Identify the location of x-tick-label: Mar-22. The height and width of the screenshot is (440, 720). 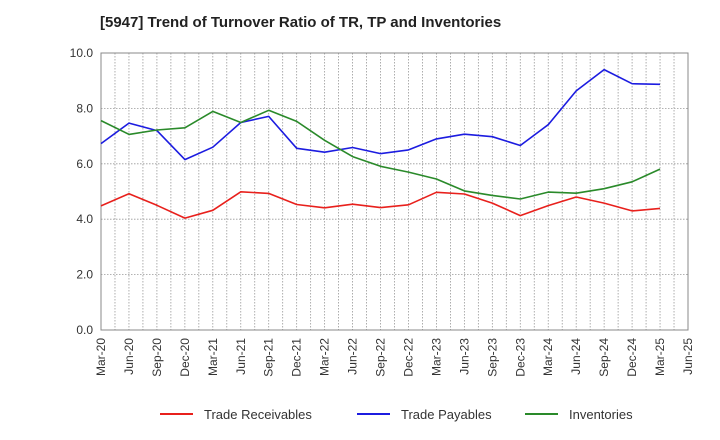
(325, 357).